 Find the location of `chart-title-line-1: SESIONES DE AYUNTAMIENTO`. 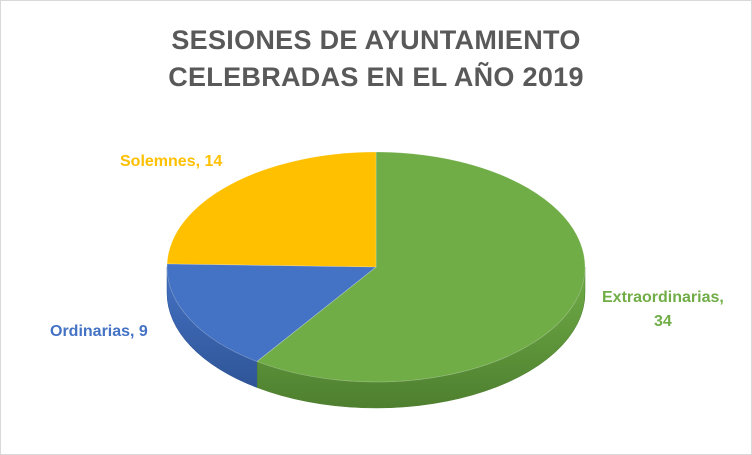

chart-title-line-1: SESIONES DE AYUNTAMIENTO is located at coordinates (376, 40).